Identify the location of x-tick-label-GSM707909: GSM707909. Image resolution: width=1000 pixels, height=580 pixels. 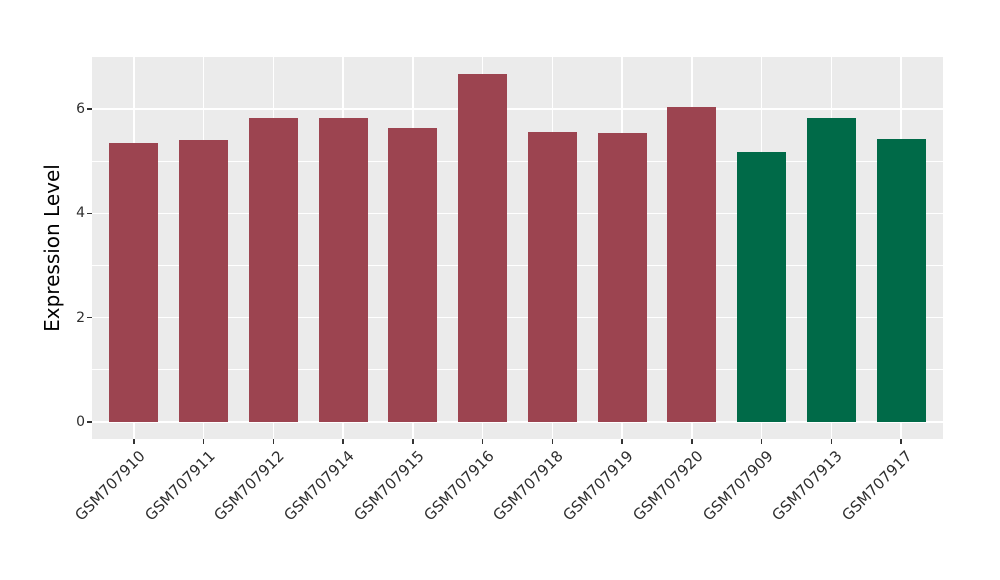
(738, 486).